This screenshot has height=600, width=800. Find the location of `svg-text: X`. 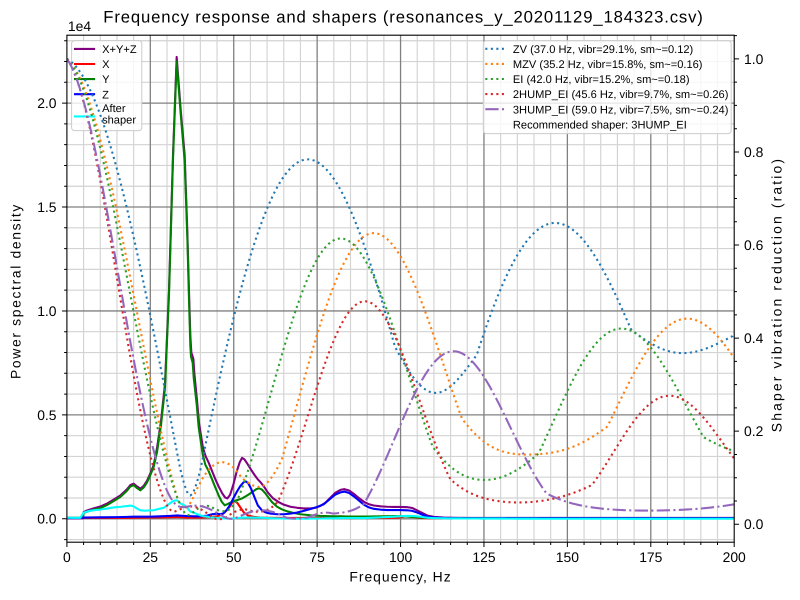

svg-text: X is located at coordinates (106, 65).